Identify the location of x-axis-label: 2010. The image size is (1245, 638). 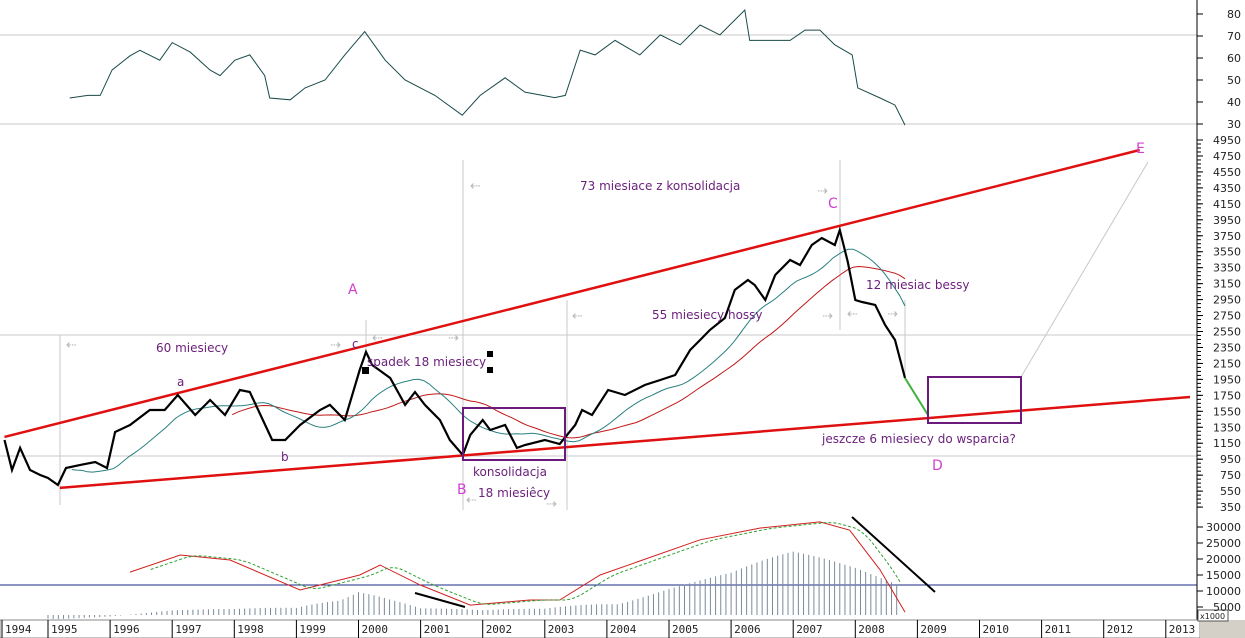
(996, 629).